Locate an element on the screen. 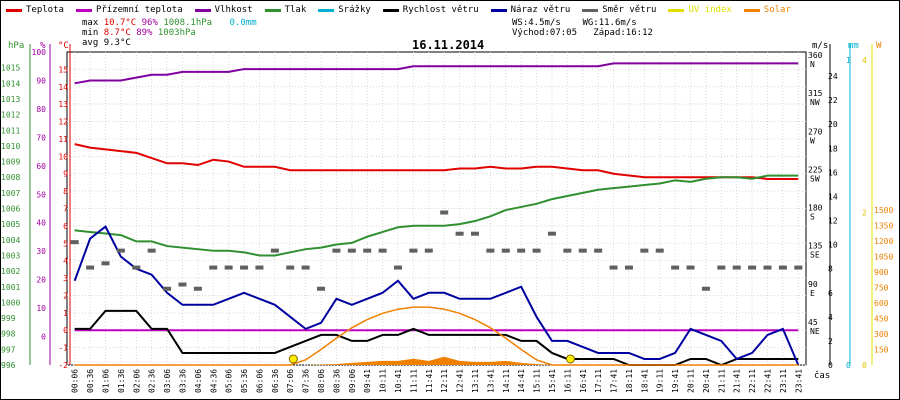  tick-x: 08:06 is located at coordinates (321, 381).